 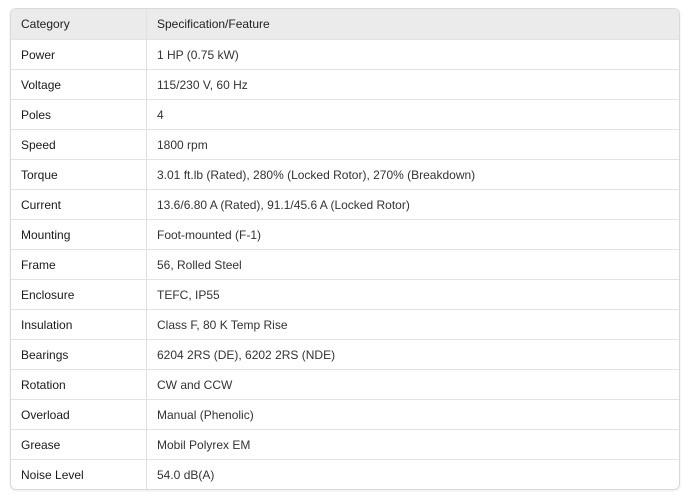 I want to click on category-cell: Current, so click(x=79, y=204).